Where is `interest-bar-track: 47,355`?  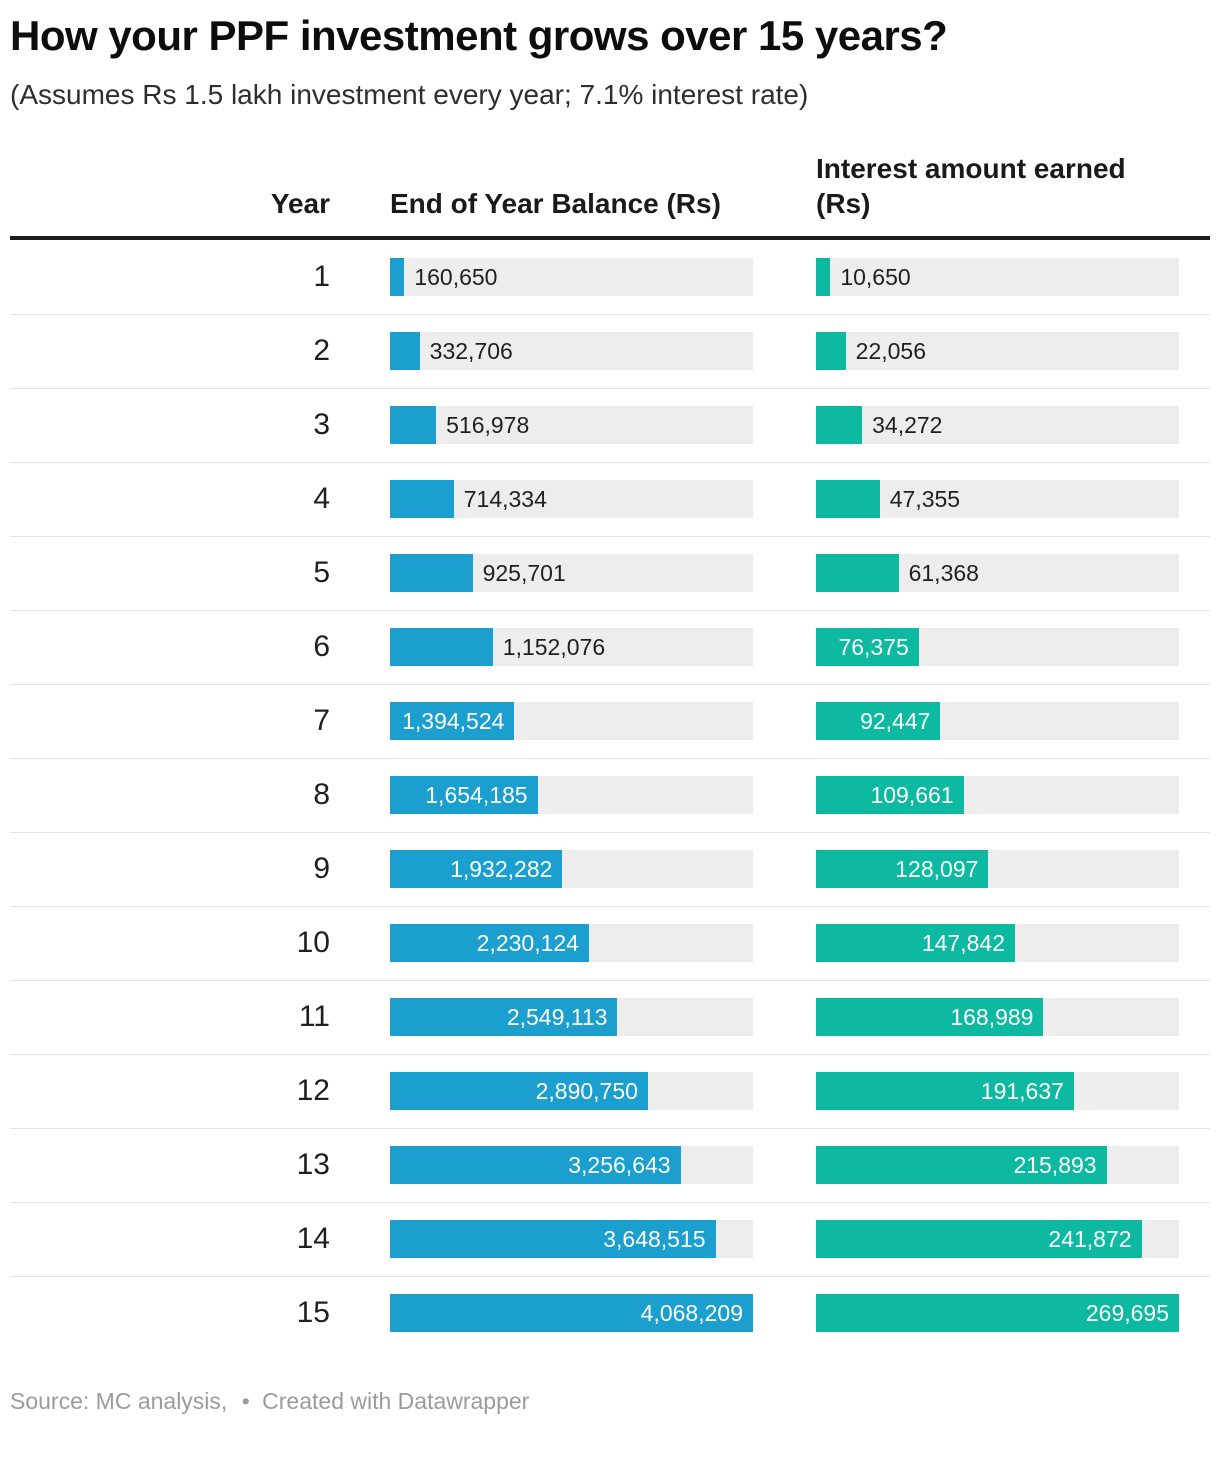 interest-bar-track: 47,355 is located at coordinates (997, 499).